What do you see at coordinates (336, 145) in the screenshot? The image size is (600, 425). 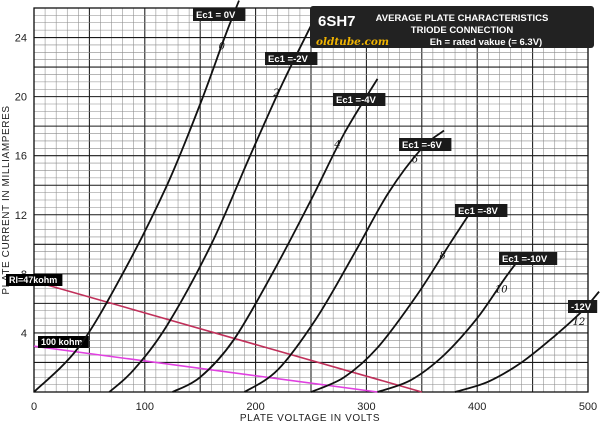 I see `curve-hand-label: 4` at bounding box center [336, 145].